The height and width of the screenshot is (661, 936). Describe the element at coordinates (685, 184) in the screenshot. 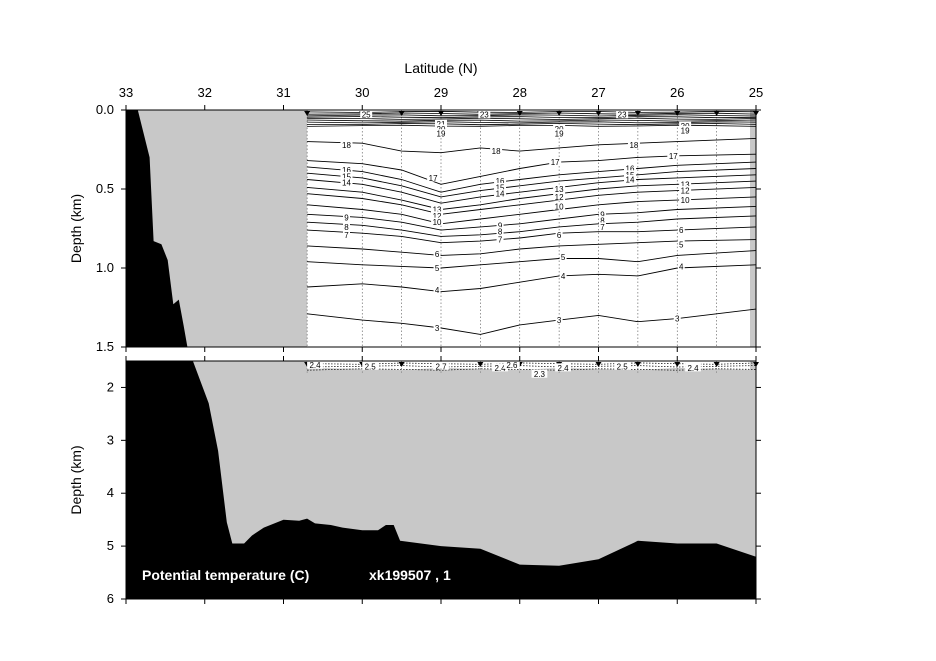

I see `contour-label: 13` at that location.